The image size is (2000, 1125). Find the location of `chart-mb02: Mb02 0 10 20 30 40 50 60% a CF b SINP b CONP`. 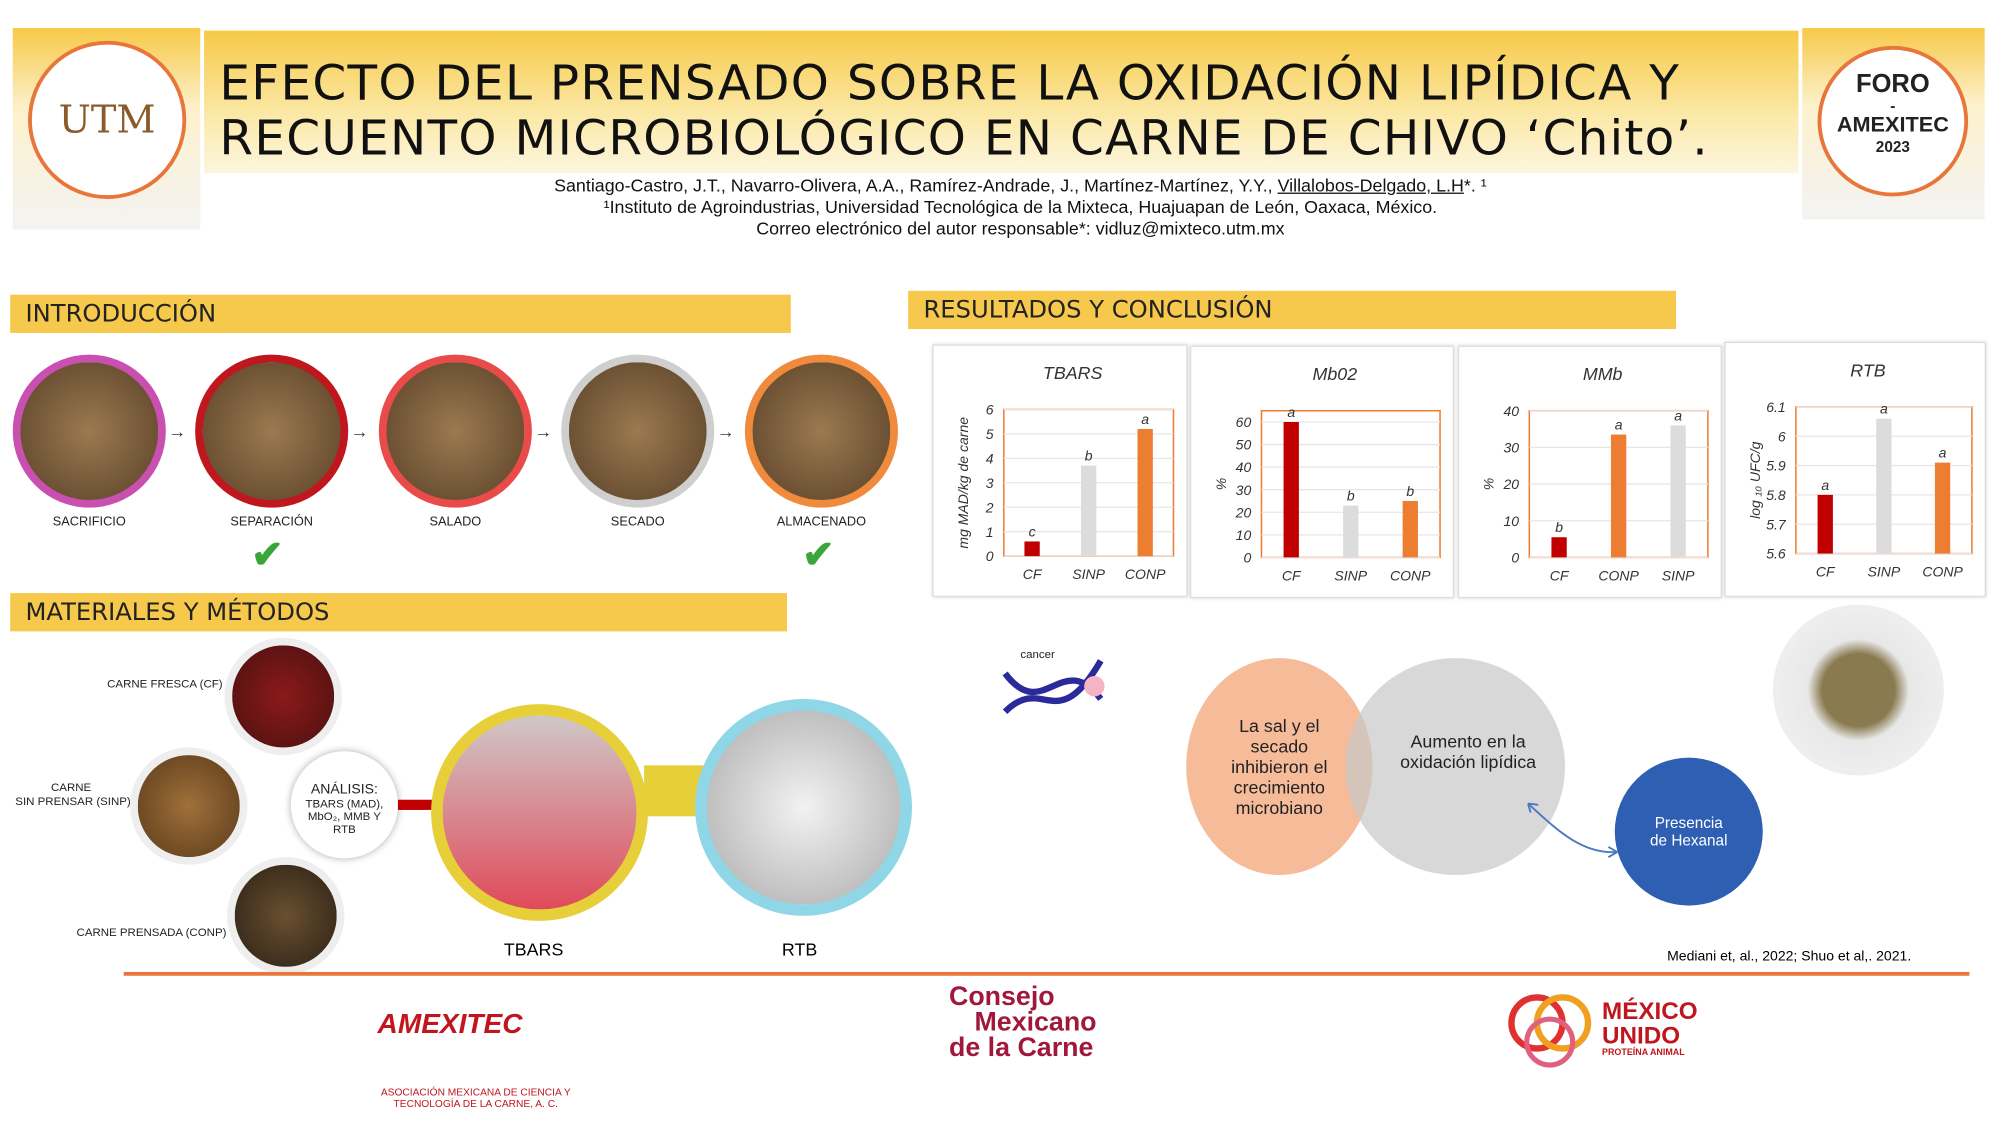

chart-mb02: Mb02 0 10 20 30 40 50 60% a CF b SINP b CONP is located at coordinates (1322, 472).